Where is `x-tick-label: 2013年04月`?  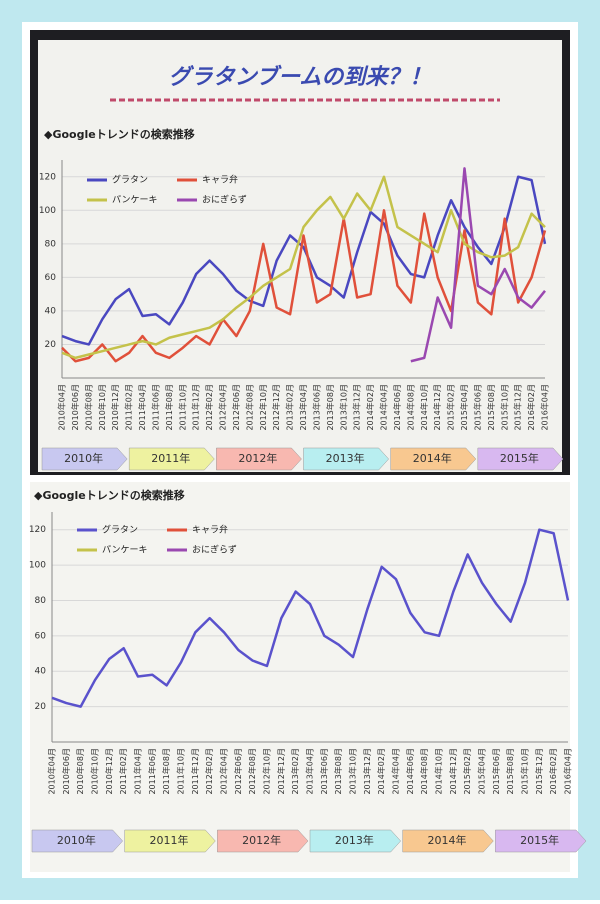 x-tick-label: 2013年04月 is located at coordinates (310, 771).